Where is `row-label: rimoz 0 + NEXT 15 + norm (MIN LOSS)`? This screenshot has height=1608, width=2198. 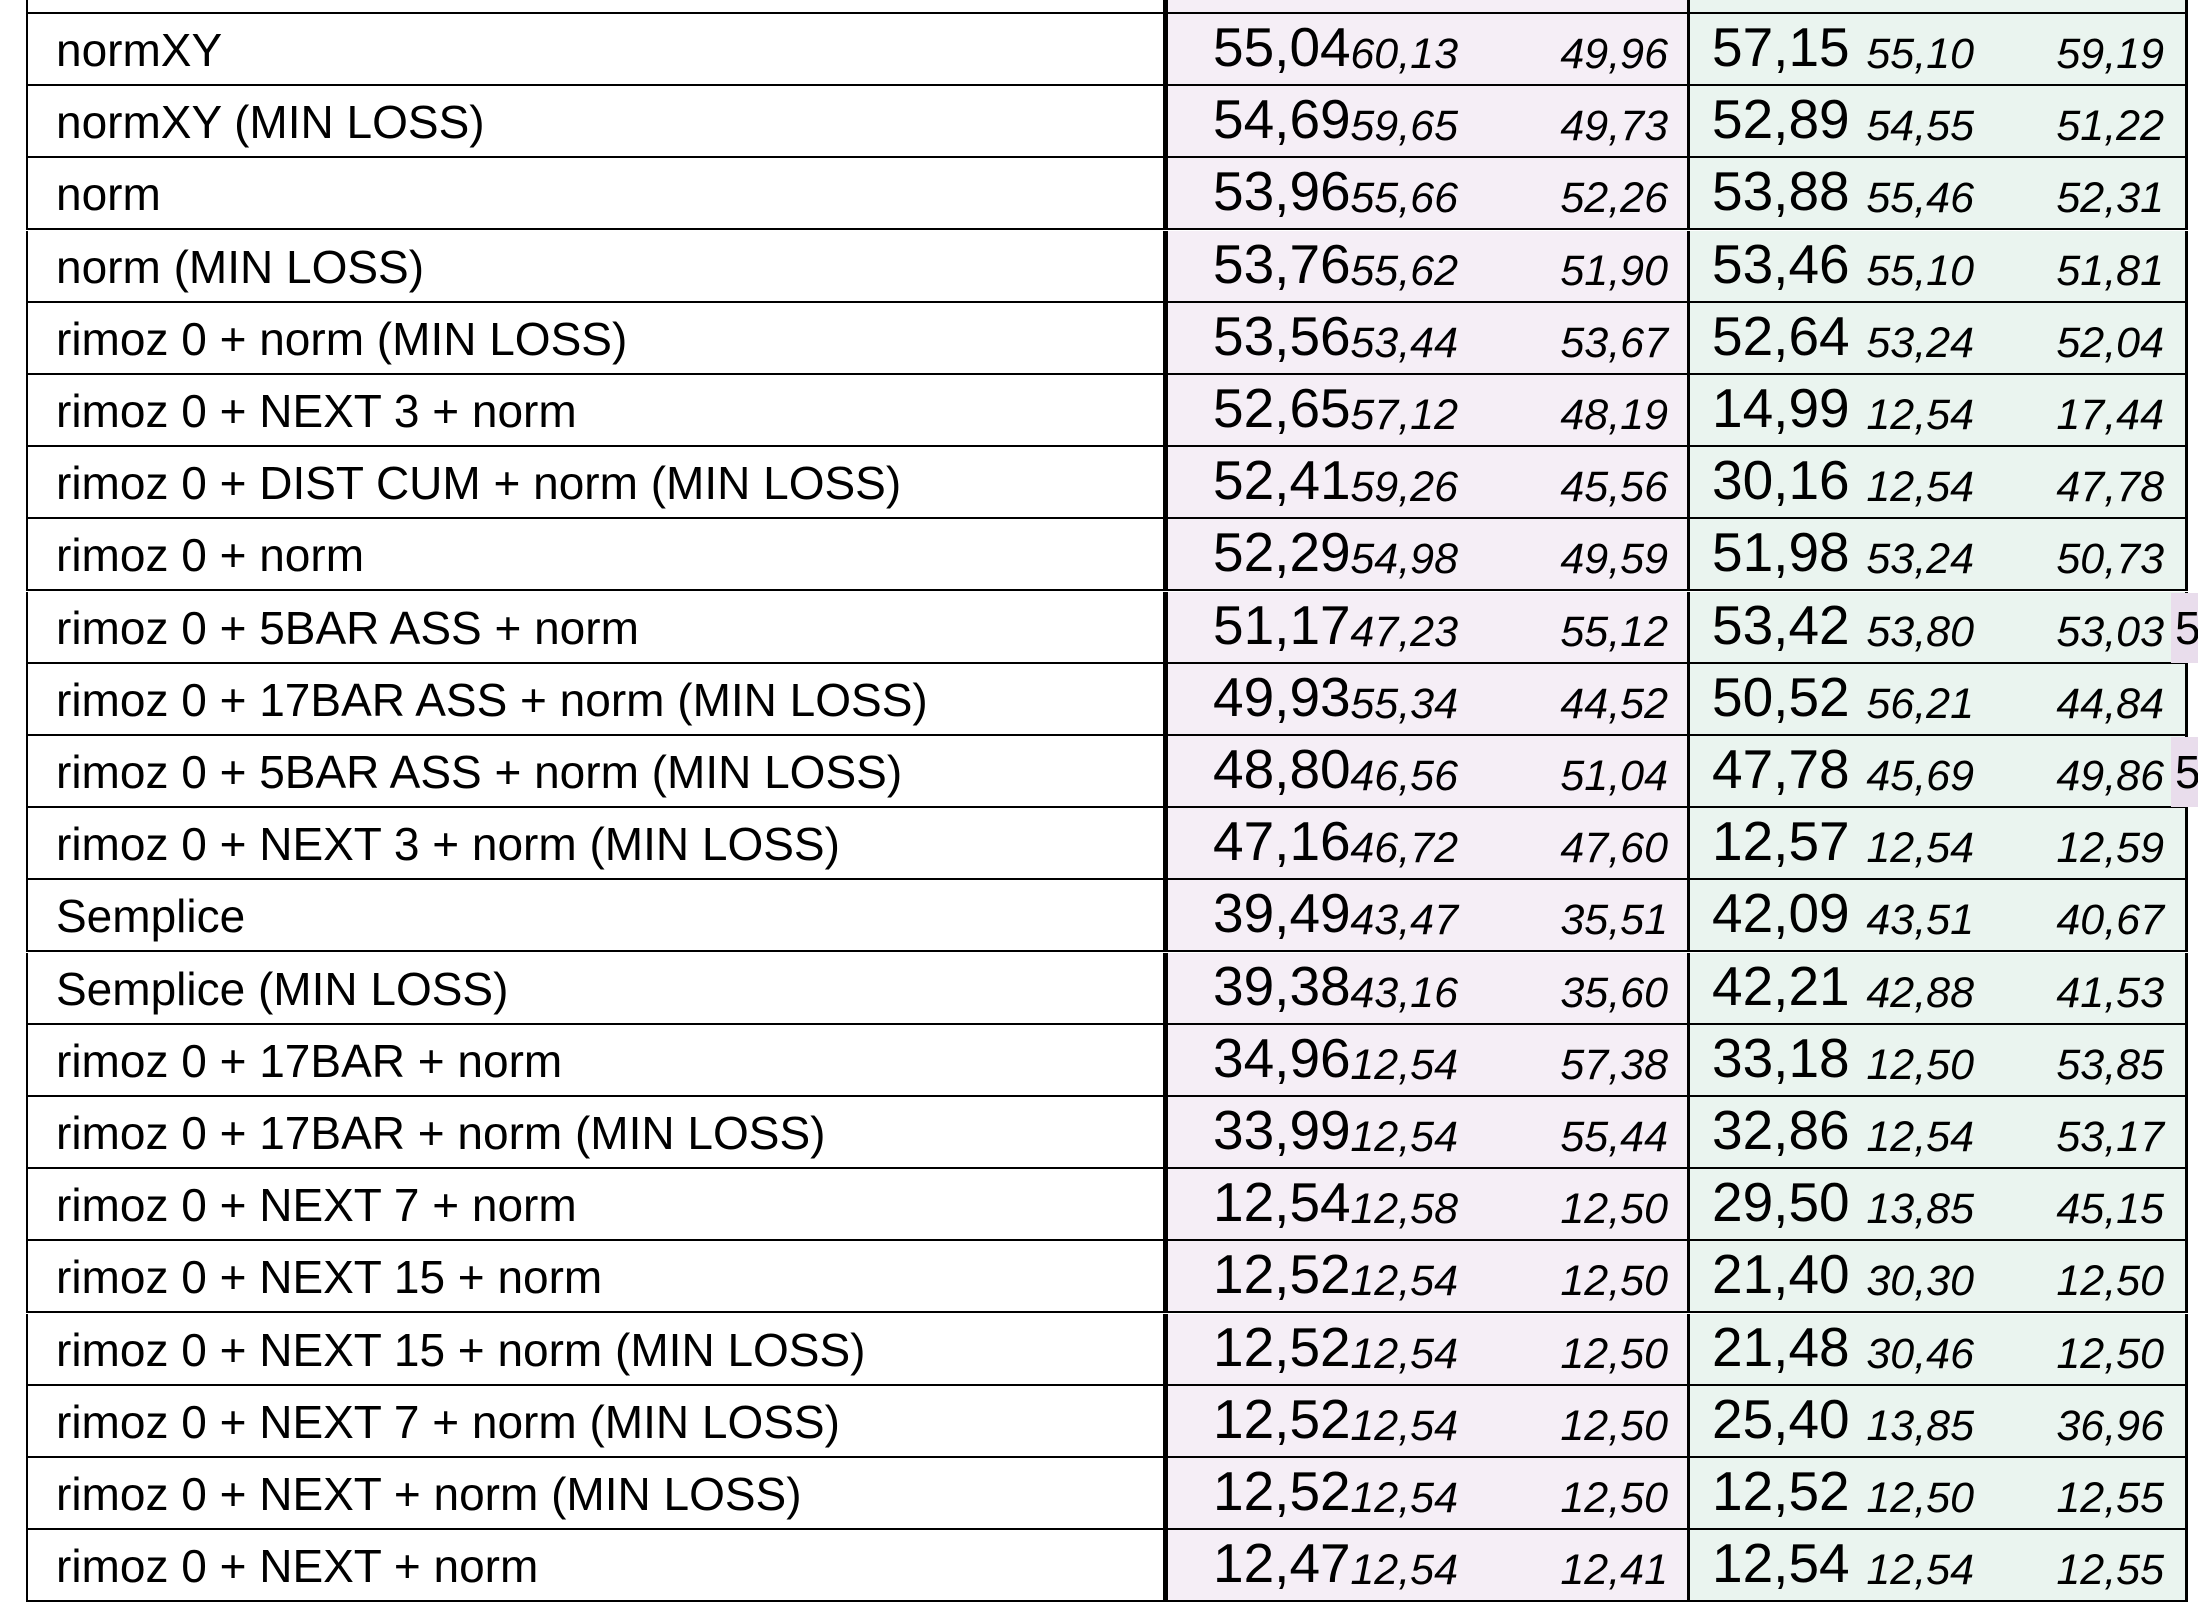
row-label: rimoz 0 + NEXT 15 + norm (MIN LOSS) is located at coordinates (595, 1350).